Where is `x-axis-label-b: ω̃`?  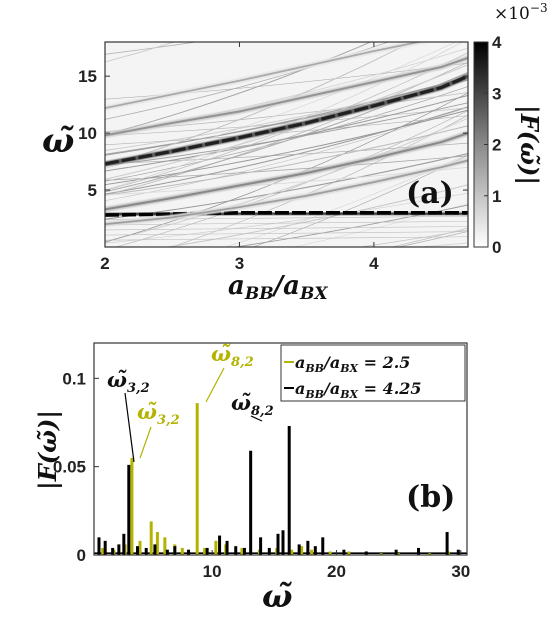 x-axis-label-b: ω̃ is located at coordinates (277, 596).